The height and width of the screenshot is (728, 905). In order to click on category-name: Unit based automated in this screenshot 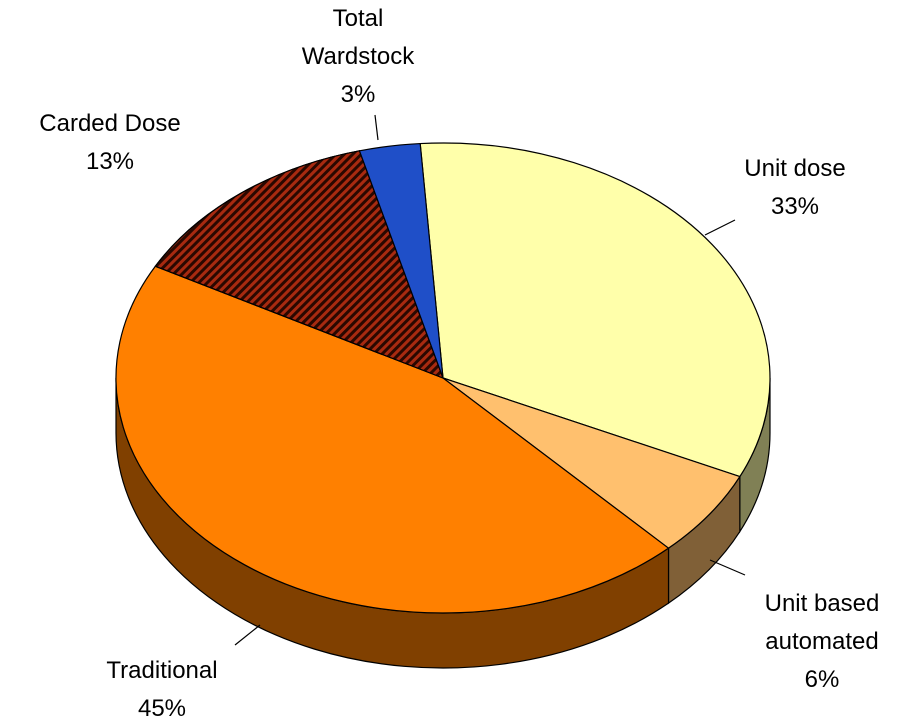, I will do `click(822, 622)`.